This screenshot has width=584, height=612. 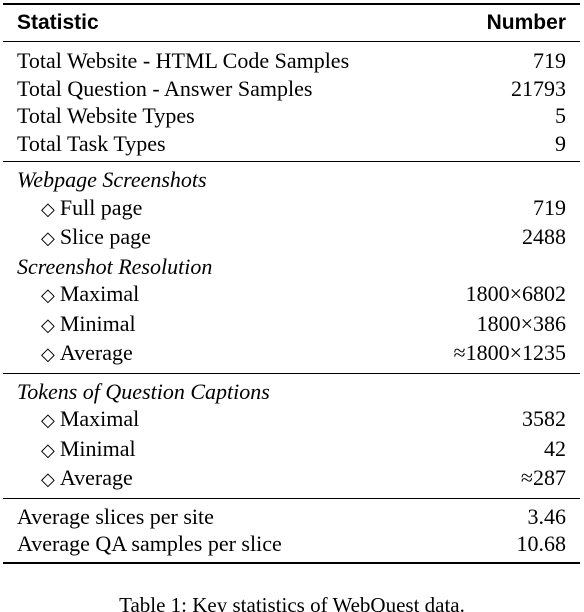 What do you see at coordinates (58, 22) in the screenshot?
I see `header-statistic: Statistic` at bounding box center [58, 22].